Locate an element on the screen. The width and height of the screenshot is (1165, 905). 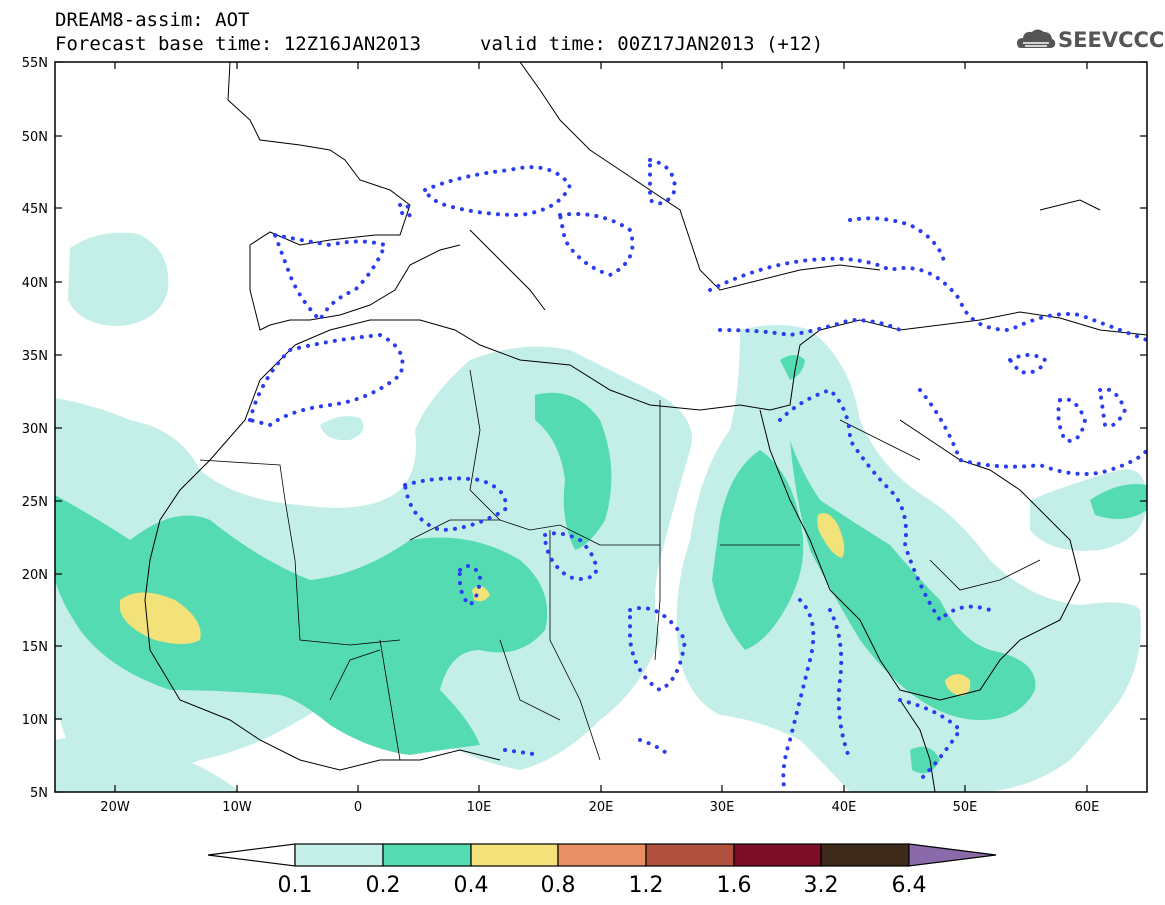
cloud-logo-icon is located at coordinates (1036, 38).